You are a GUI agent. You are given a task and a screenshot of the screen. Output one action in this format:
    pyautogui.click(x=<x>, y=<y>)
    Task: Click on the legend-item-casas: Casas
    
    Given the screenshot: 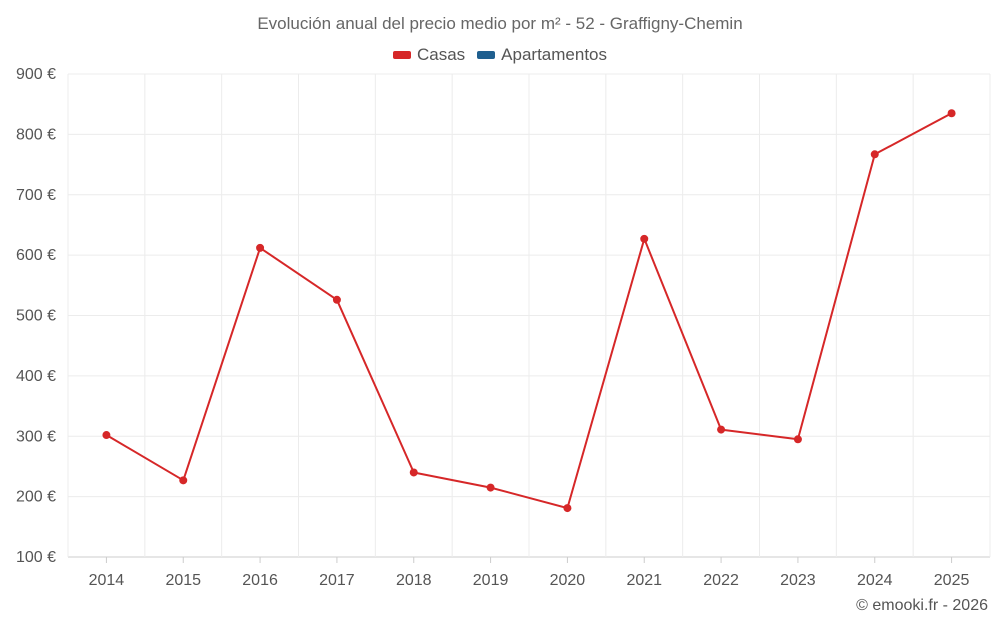 What is the action you would take?
    pyautogui.click(x=429, y=55)
    